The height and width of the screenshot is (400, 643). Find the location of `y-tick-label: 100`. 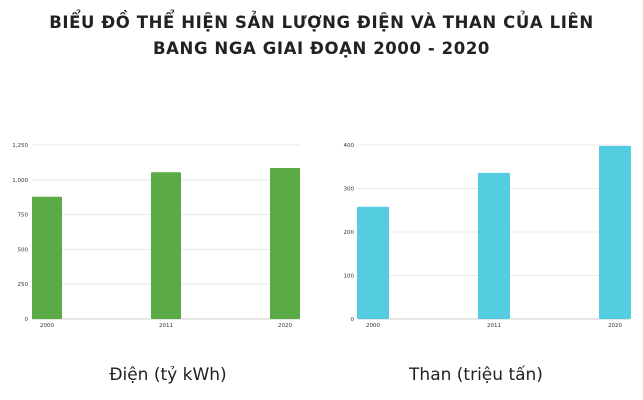

y-tick-label: 100 is located at coordinates (349, 277).